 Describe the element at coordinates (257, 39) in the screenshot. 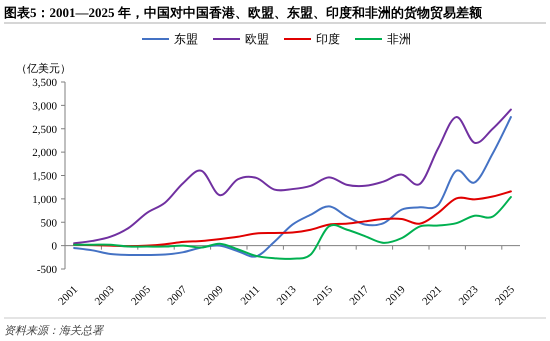

I see `legend-label: 欧盟` at that location.